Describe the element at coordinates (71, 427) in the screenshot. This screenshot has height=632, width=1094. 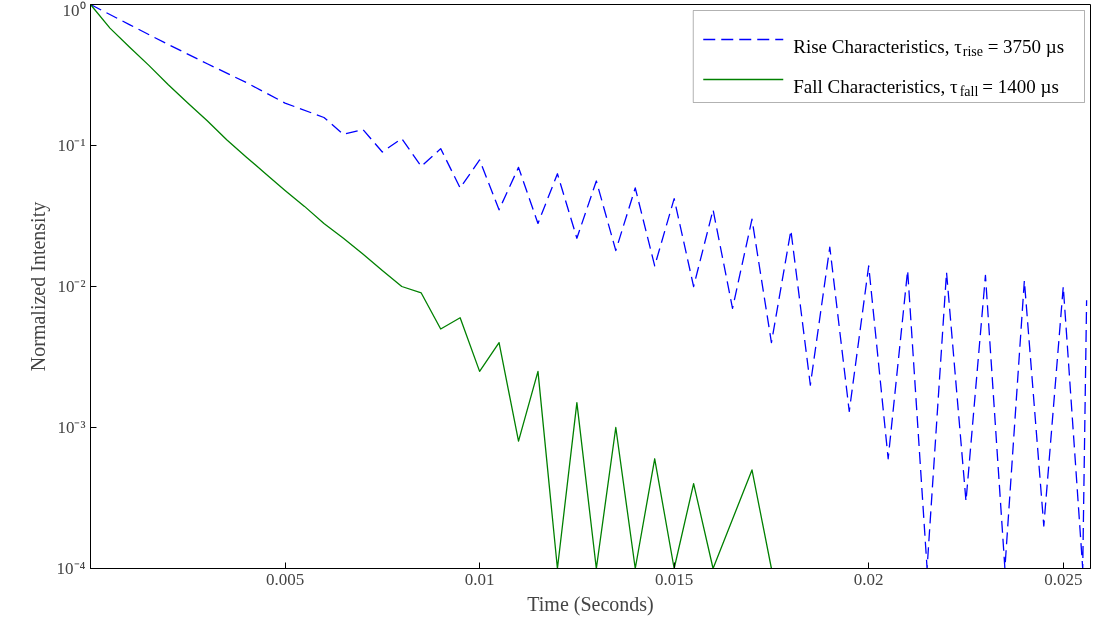
I see `y-tick-label: 10⁻³` at that location.